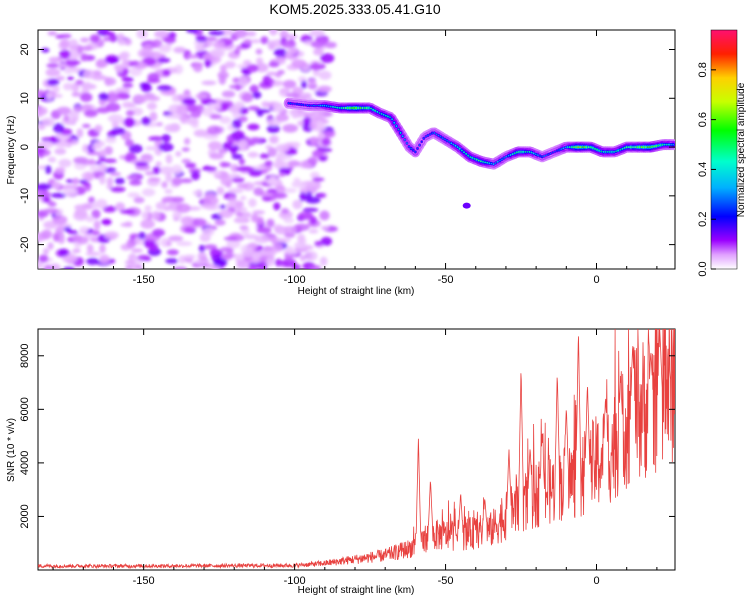 The width and height of the screenshot is (750, 600). Describe the element at coordinates (144, 581) in the screenshot. I see `x-tick-label: -150` at that location.